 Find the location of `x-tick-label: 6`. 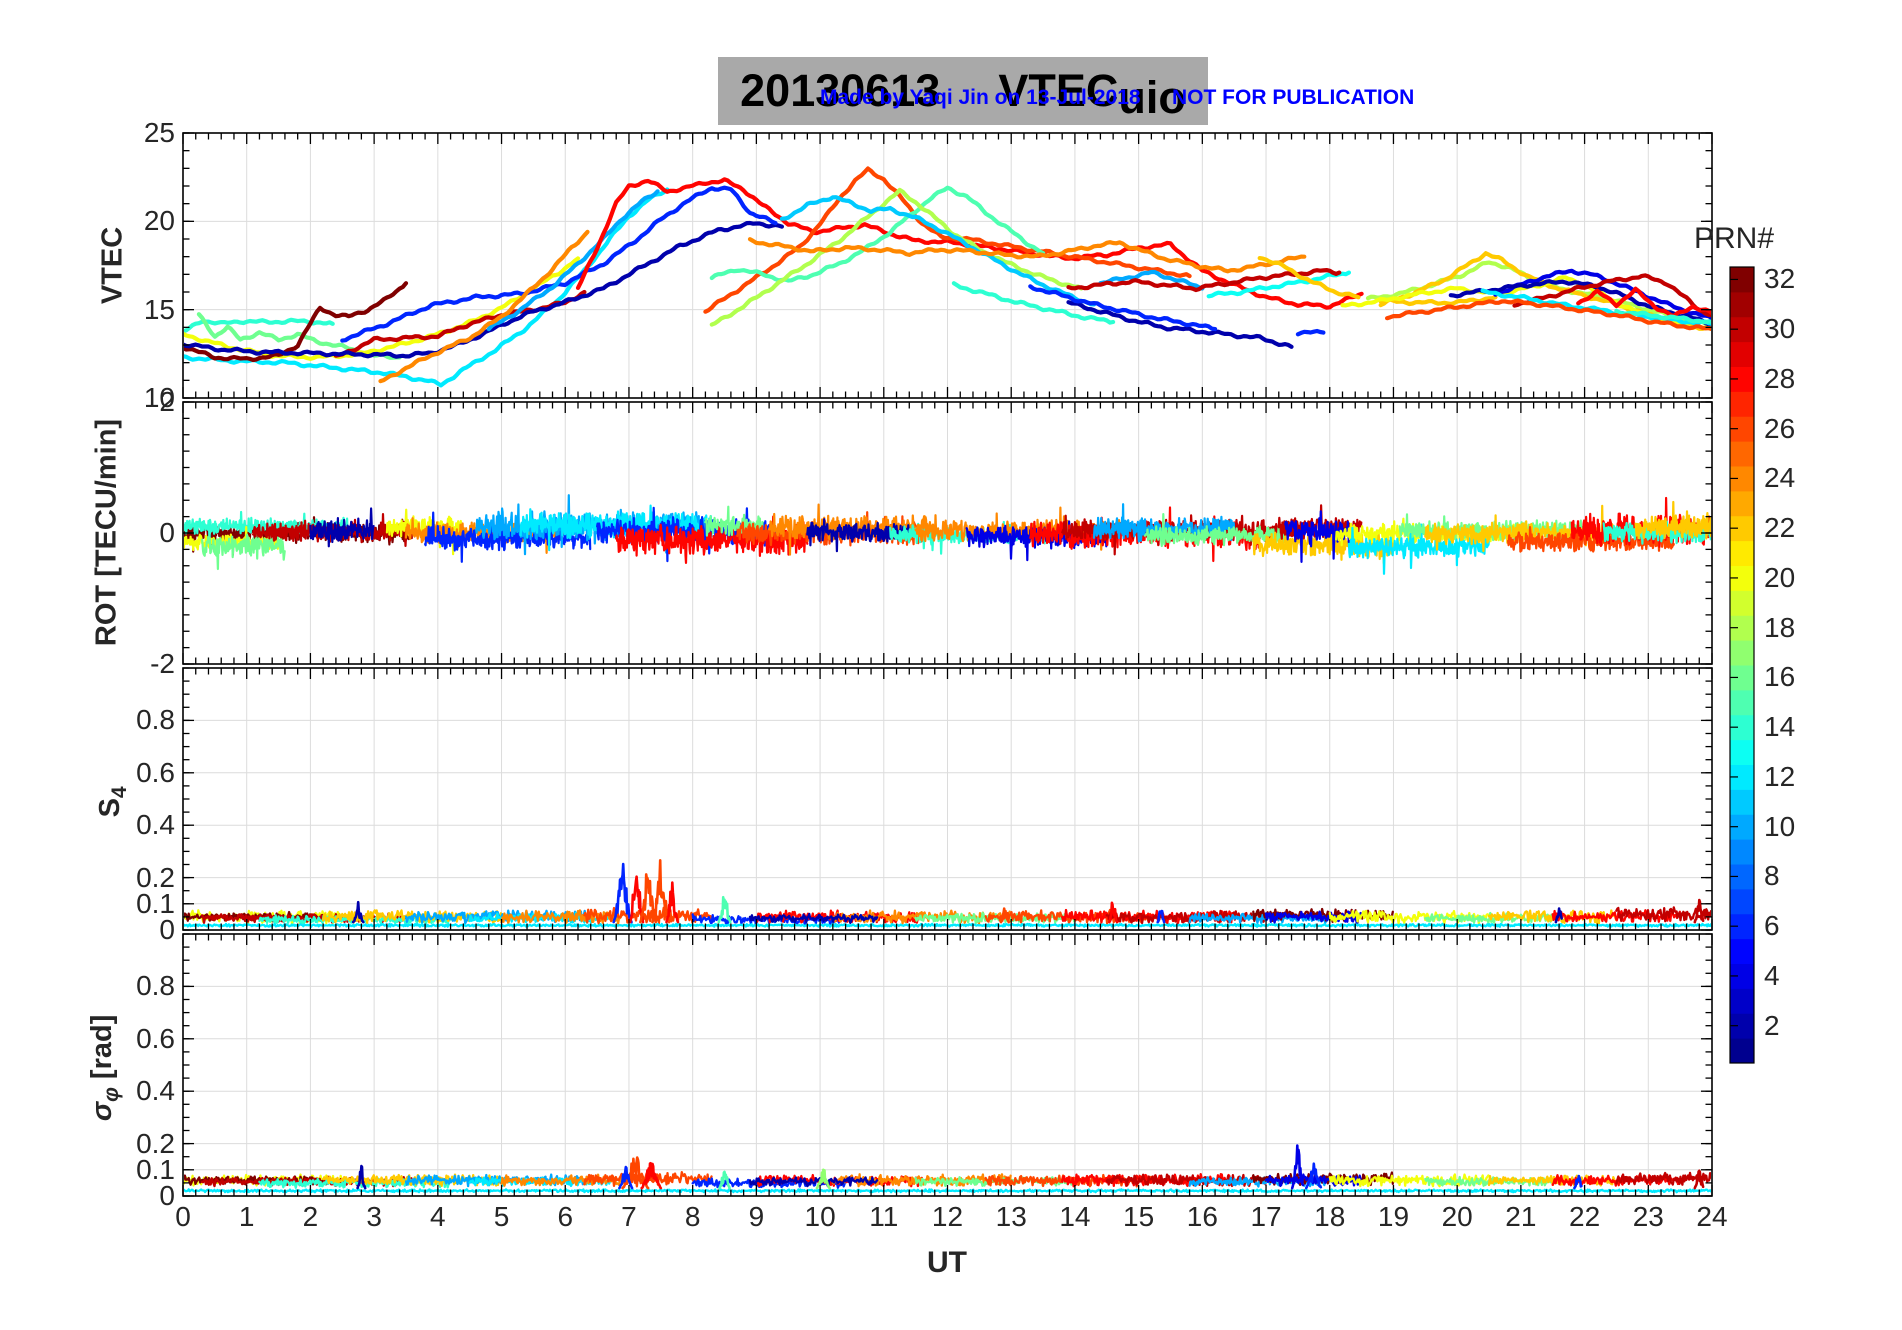

x-tick-label: 6 is located at coordinates (565, 1216).